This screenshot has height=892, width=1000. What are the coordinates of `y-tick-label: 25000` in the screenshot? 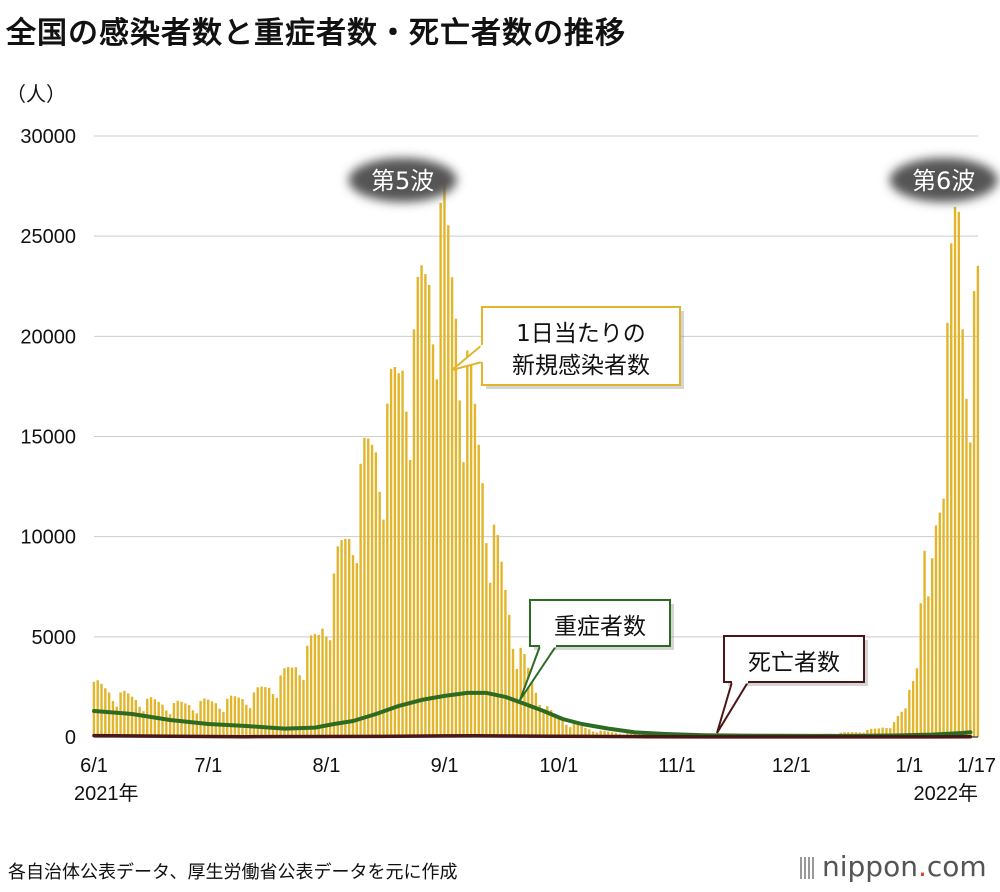 It's located at (48, 237).